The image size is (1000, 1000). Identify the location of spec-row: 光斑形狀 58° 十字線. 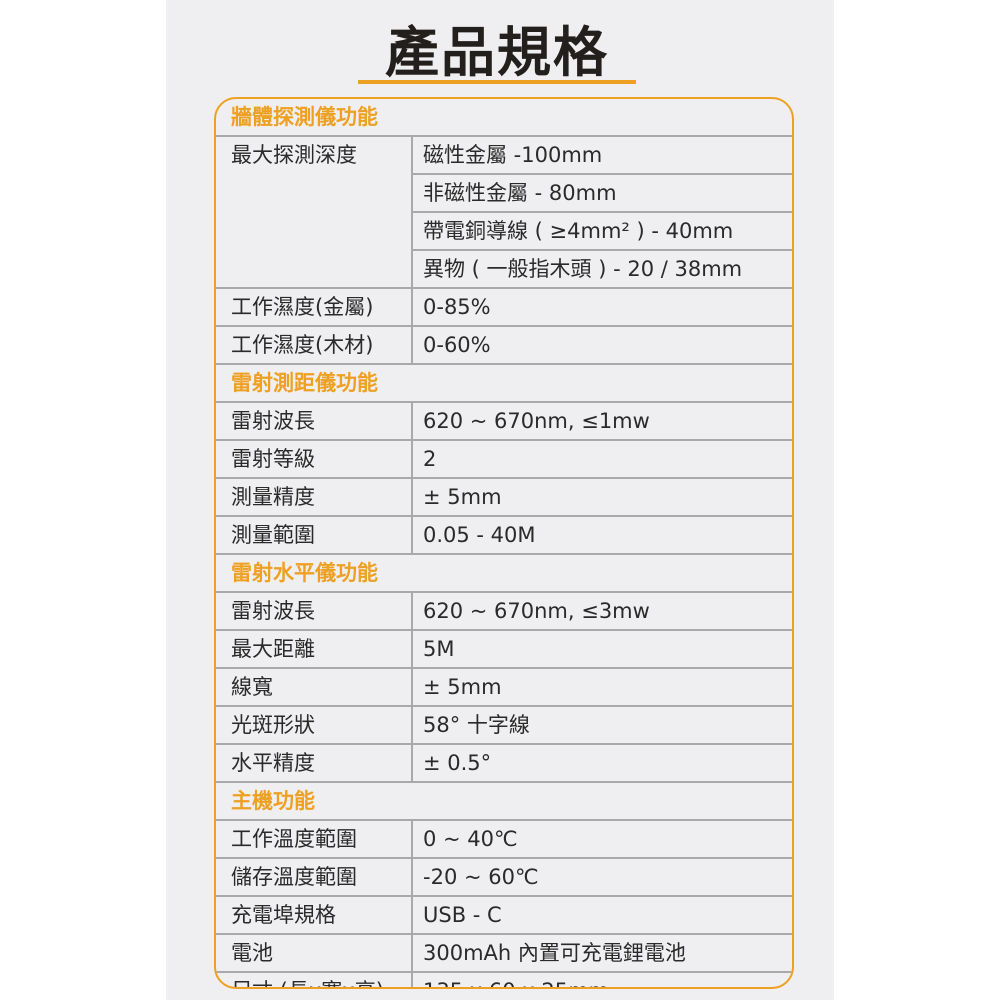
(504, 724).